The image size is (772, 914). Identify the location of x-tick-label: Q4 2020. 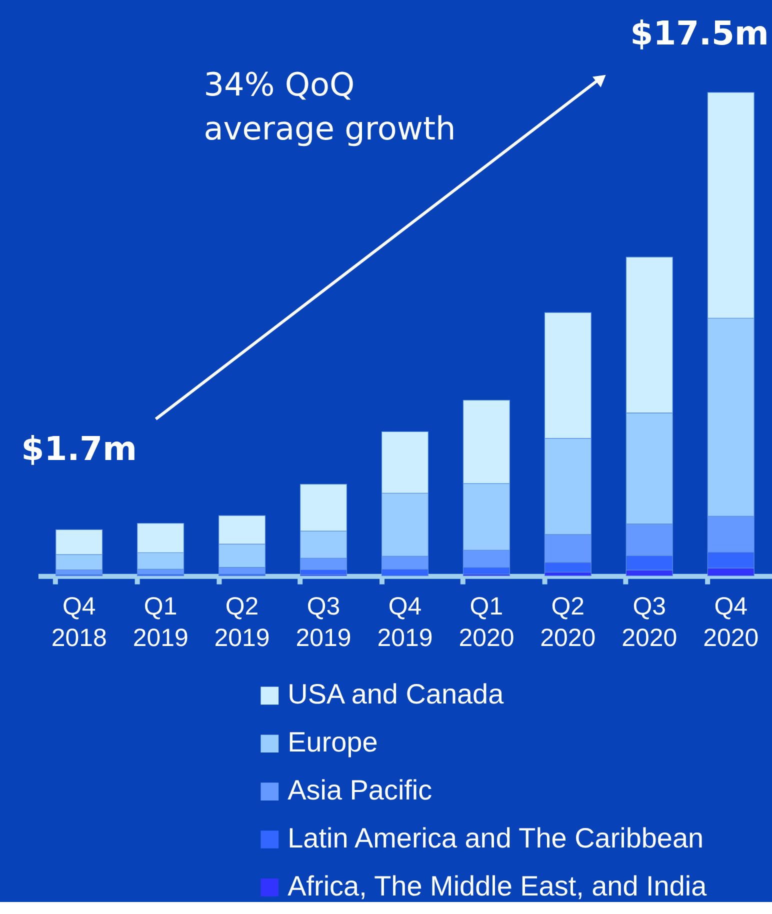
(731, 622).